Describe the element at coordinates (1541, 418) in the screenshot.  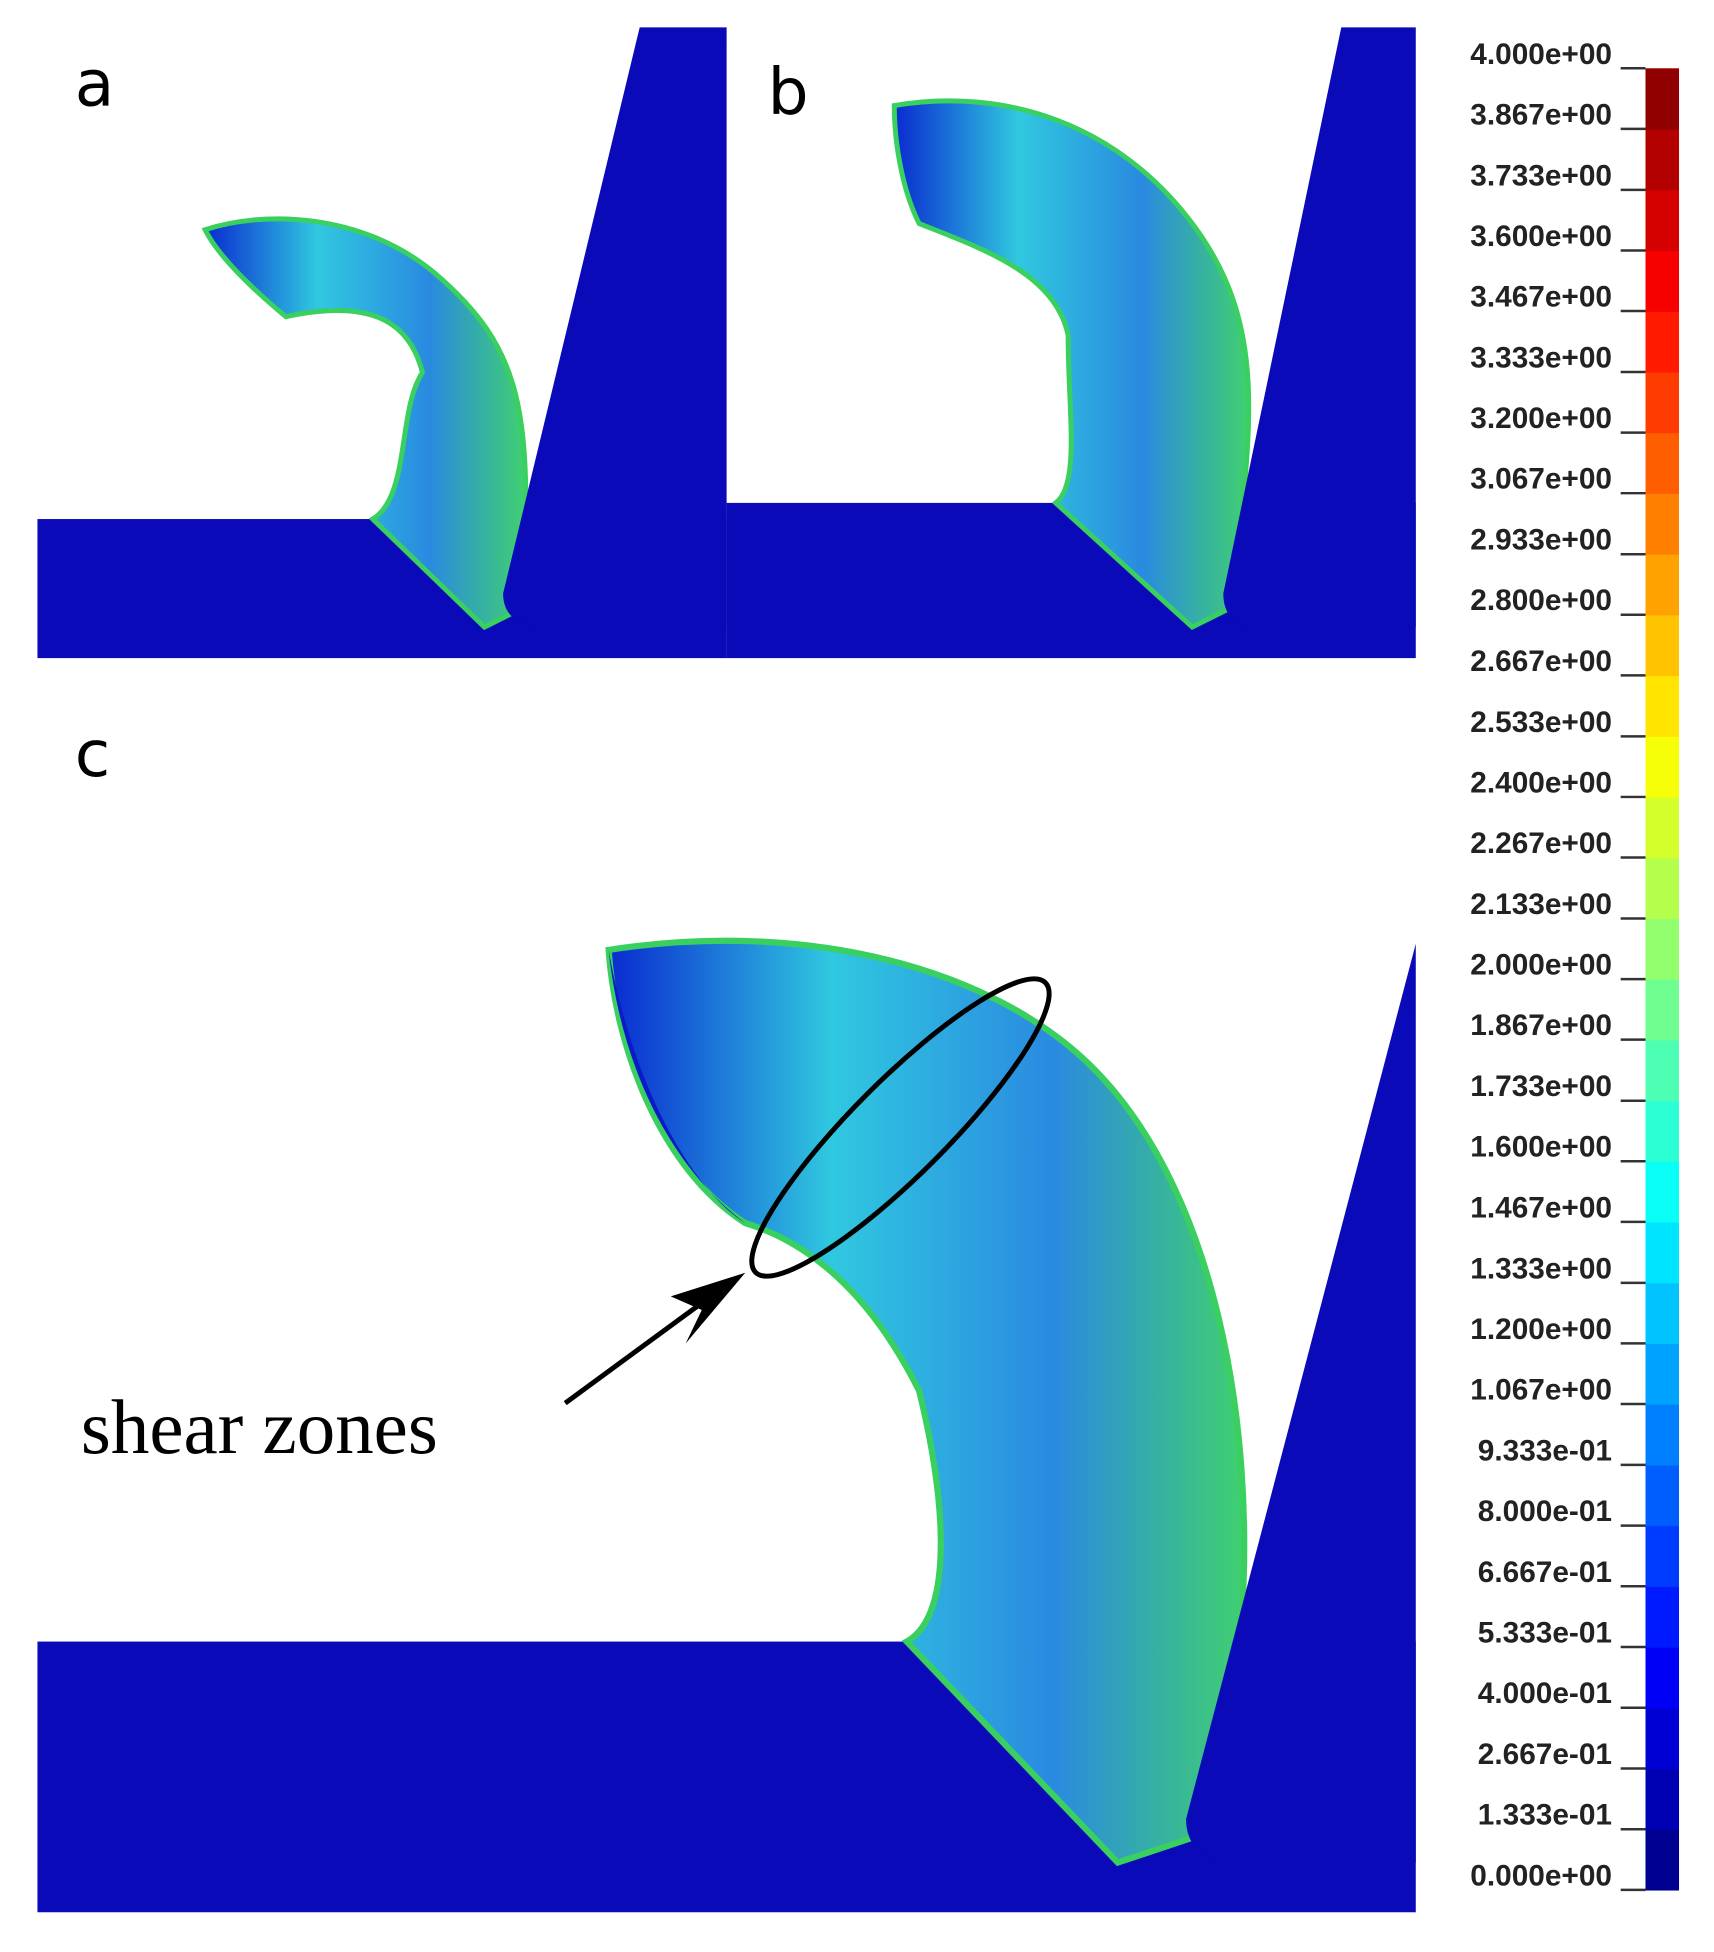
I see `tick-label: 3.200e+00` at that location.